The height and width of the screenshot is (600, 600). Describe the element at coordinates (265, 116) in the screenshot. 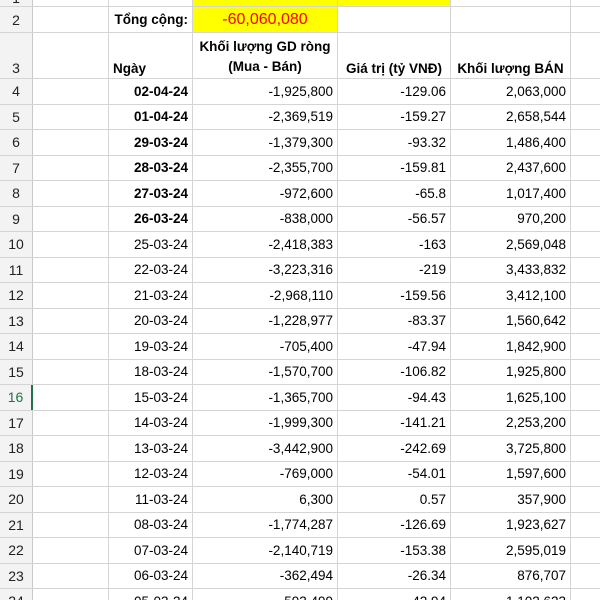

I see `net-volume-cell: -2,369,519` at that location.